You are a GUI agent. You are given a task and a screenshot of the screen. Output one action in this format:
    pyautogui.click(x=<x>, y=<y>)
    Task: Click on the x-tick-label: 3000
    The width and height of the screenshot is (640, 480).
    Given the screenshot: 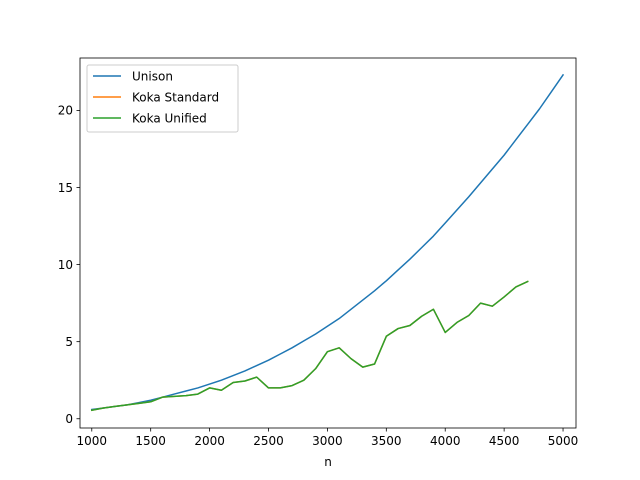 What is the action you would take?
    pyautogui.click(x=327, y=441)
    